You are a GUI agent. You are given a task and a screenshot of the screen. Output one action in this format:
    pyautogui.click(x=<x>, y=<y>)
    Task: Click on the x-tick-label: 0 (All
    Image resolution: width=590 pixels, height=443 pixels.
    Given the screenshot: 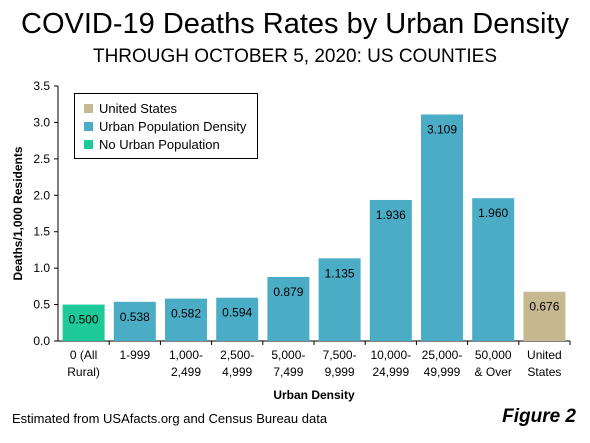 What is the action you would take?
    pyautogui.click(x=83, y=355)
    